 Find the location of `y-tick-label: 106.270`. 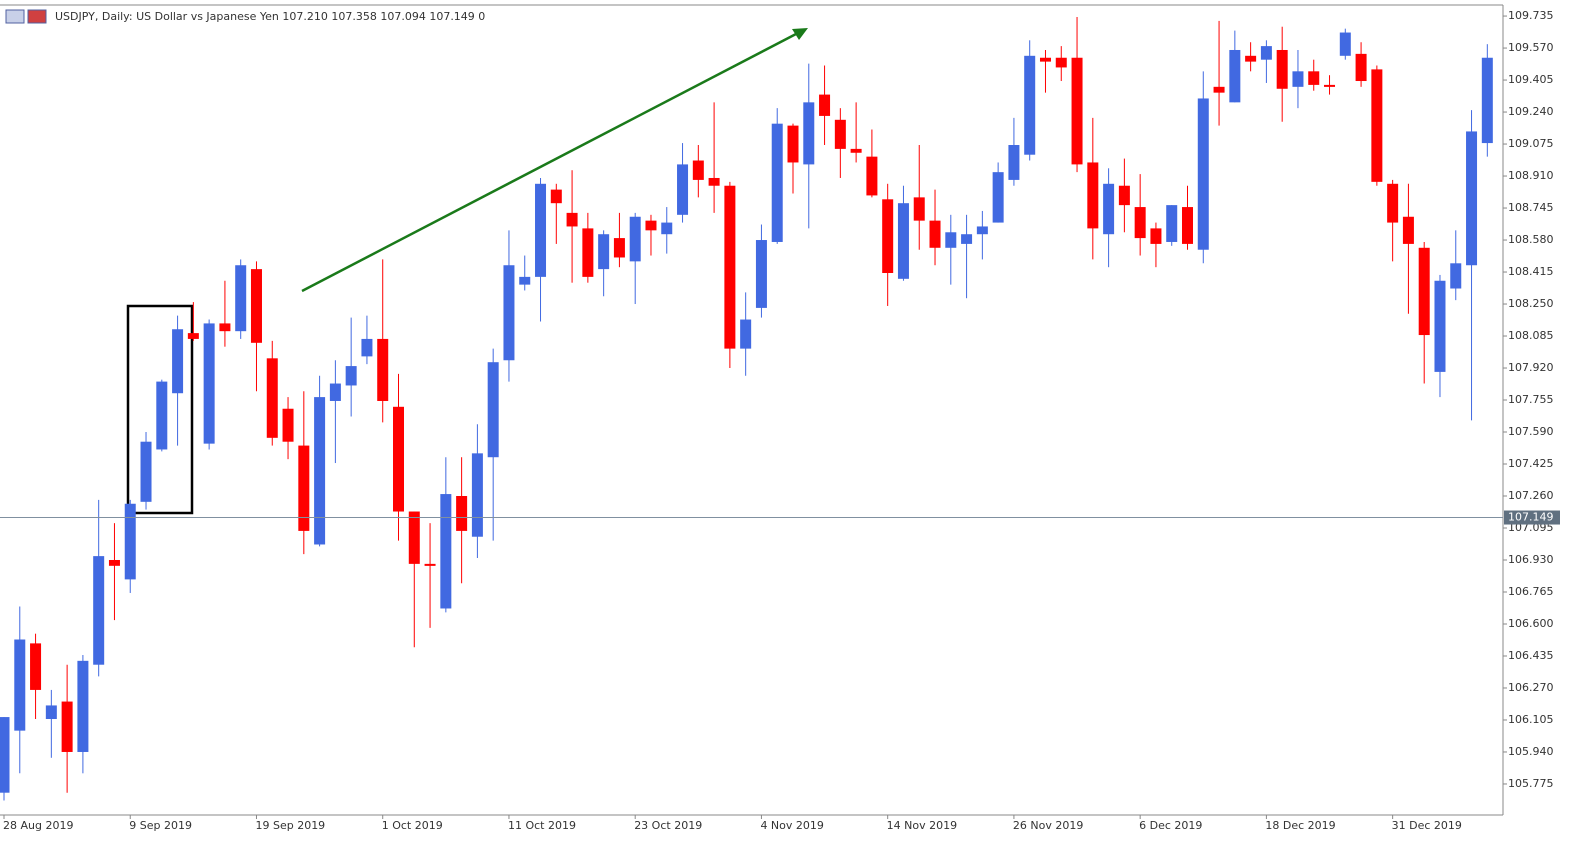

y-tick-label: 106.270 is located at coordinates (1531, 687).